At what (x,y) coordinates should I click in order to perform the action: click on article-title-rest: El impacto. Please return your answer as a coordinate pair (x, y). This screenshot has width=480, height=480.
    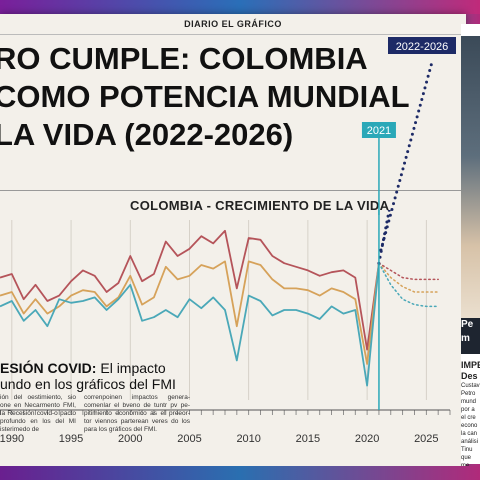
    Looking at the image, I should click on (131, 368).